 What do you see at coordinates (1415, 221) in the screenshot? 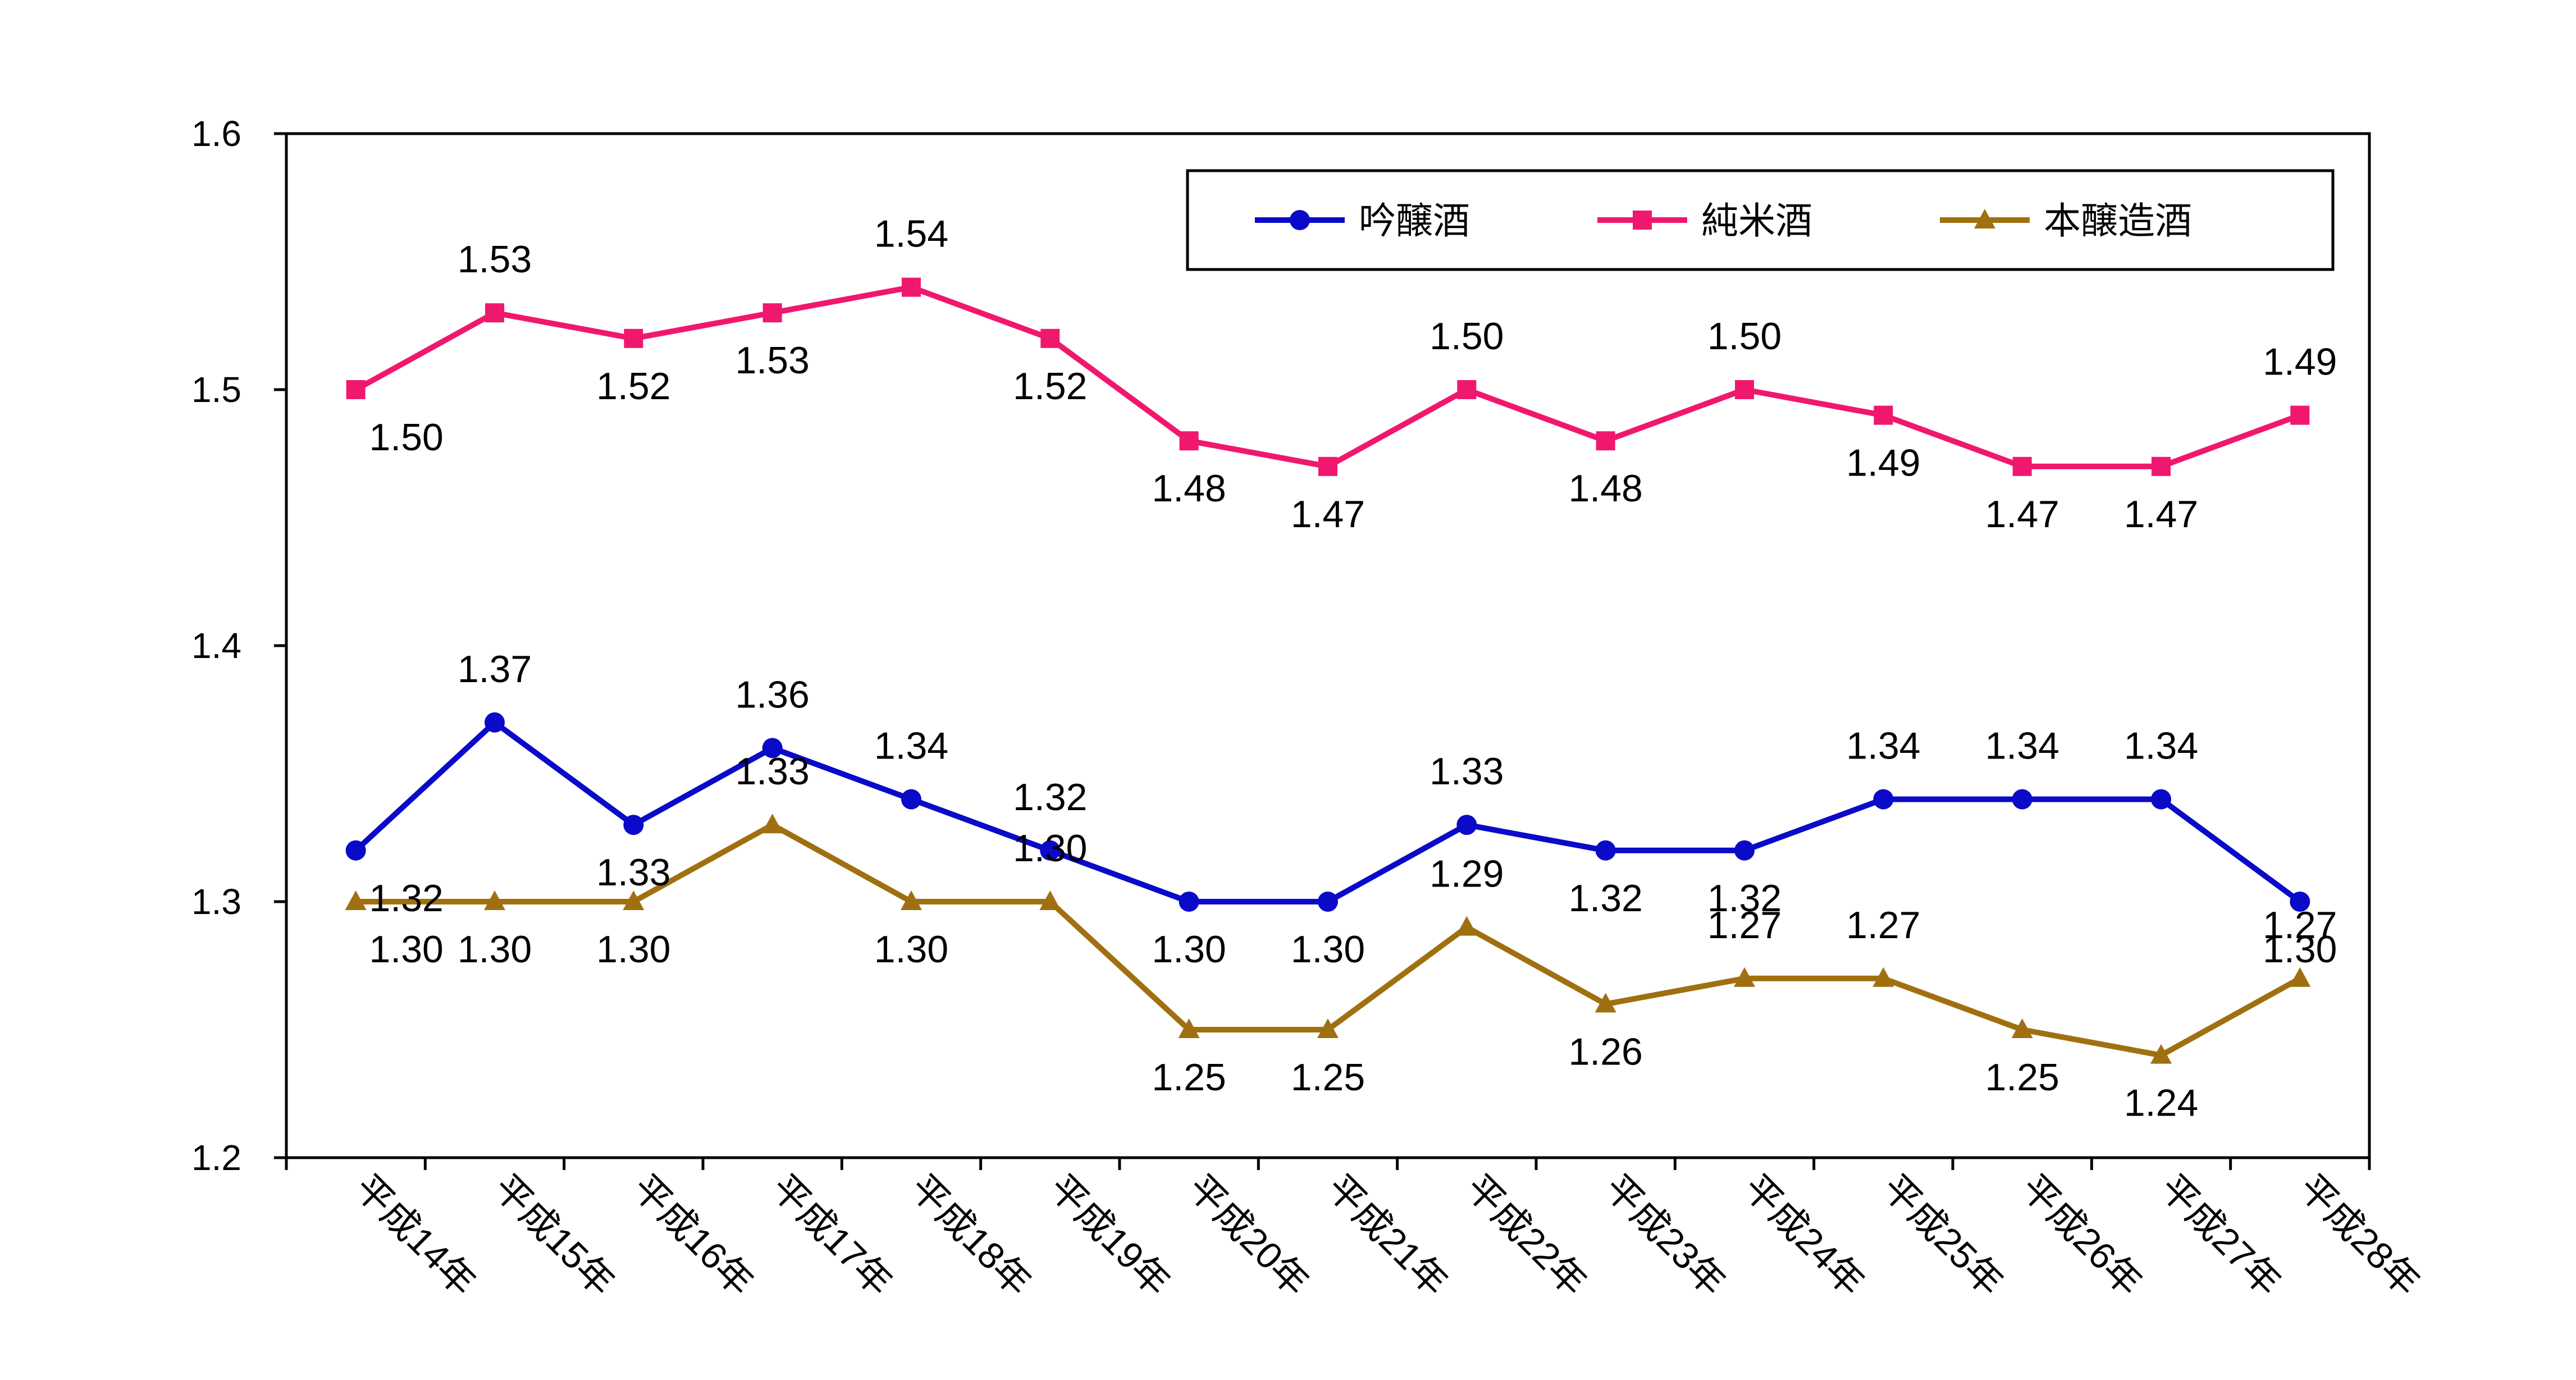
I see `legend-label: 吟醸酒` at bounding box center [1415, 221].